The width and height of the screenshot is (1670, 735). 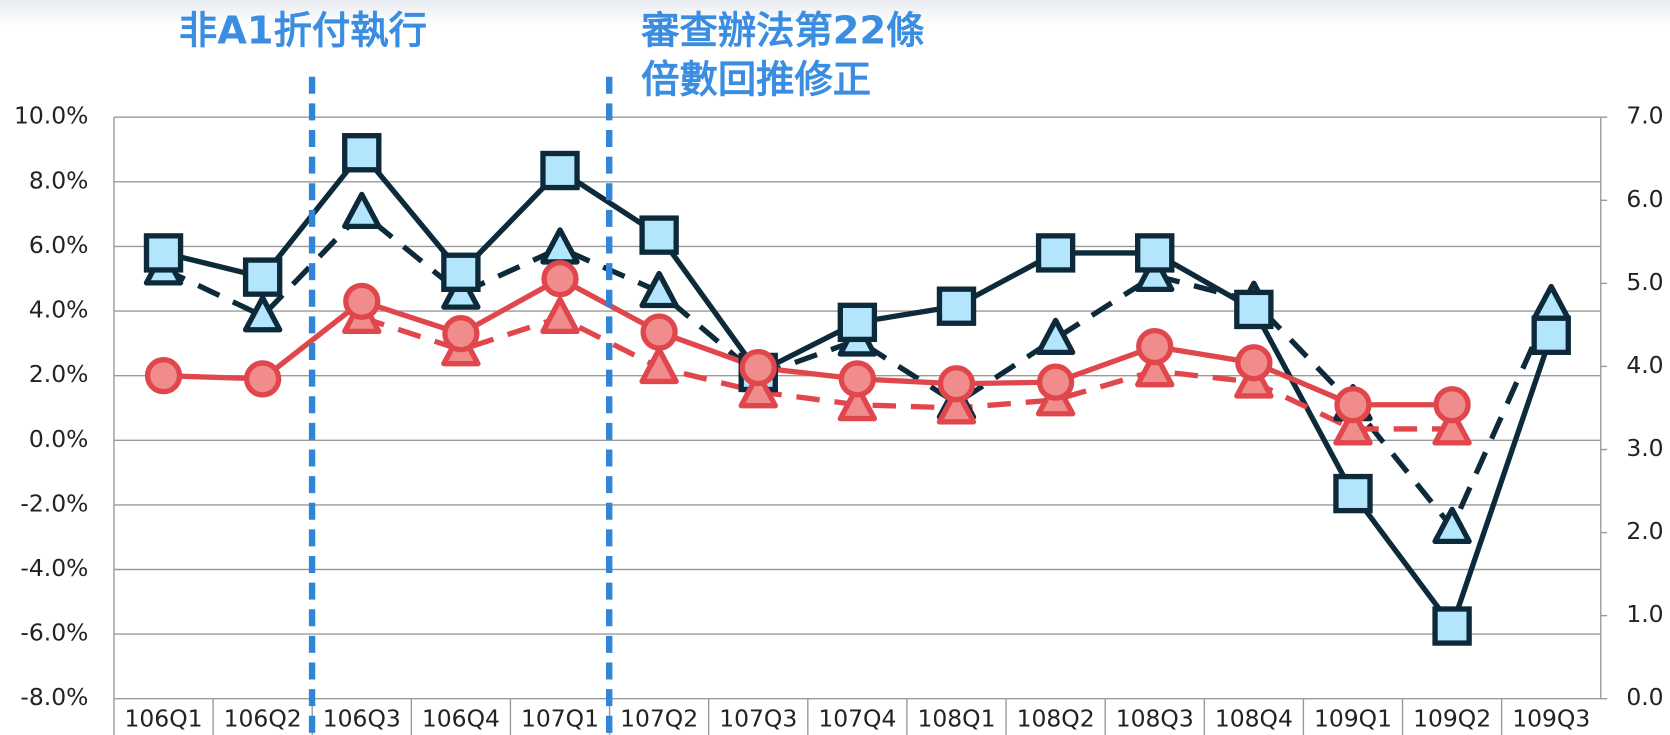 What do you see at coordinates (956, 719) in the screenshot?
I see `x-tick-label: 108Q1` at bounding box center [956, 719].